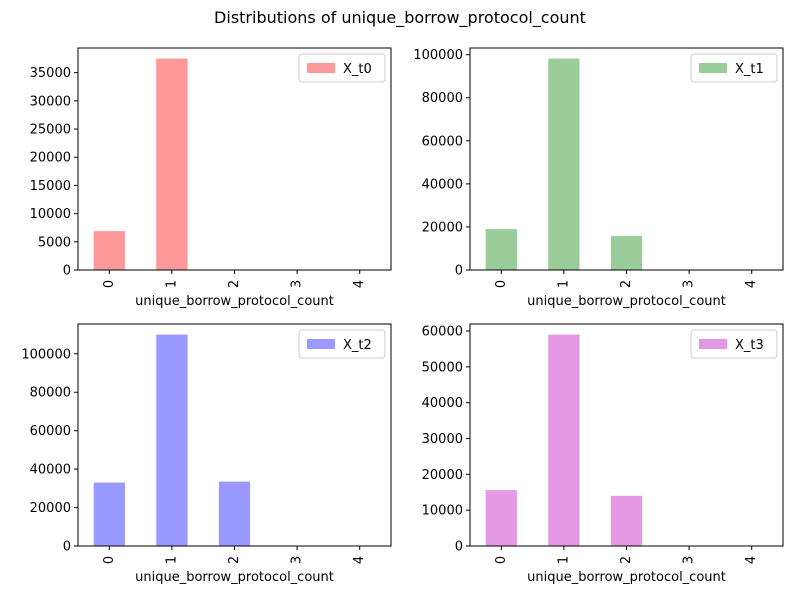 The width and height of the screenshot is (800, 600). What do you see at coordinates (749, 345) in the screenshot?
I see `legend-label: X_t3` at bounding box center [749, 345].